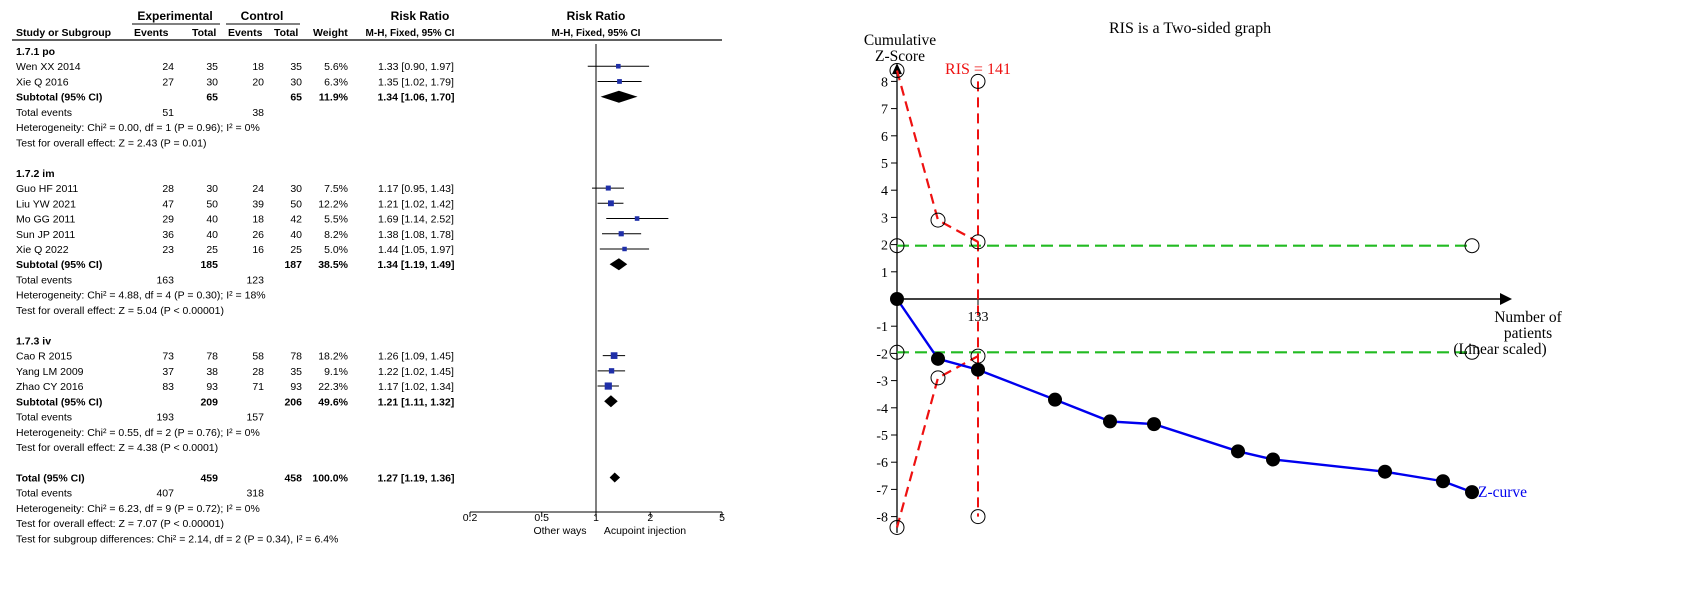 Image resolution: width=1687 pixels, height=596 pixels. Describe the element at coordinates (48, 67) in the screenshot. I see `row-label: Wen XX 2014` at that location.